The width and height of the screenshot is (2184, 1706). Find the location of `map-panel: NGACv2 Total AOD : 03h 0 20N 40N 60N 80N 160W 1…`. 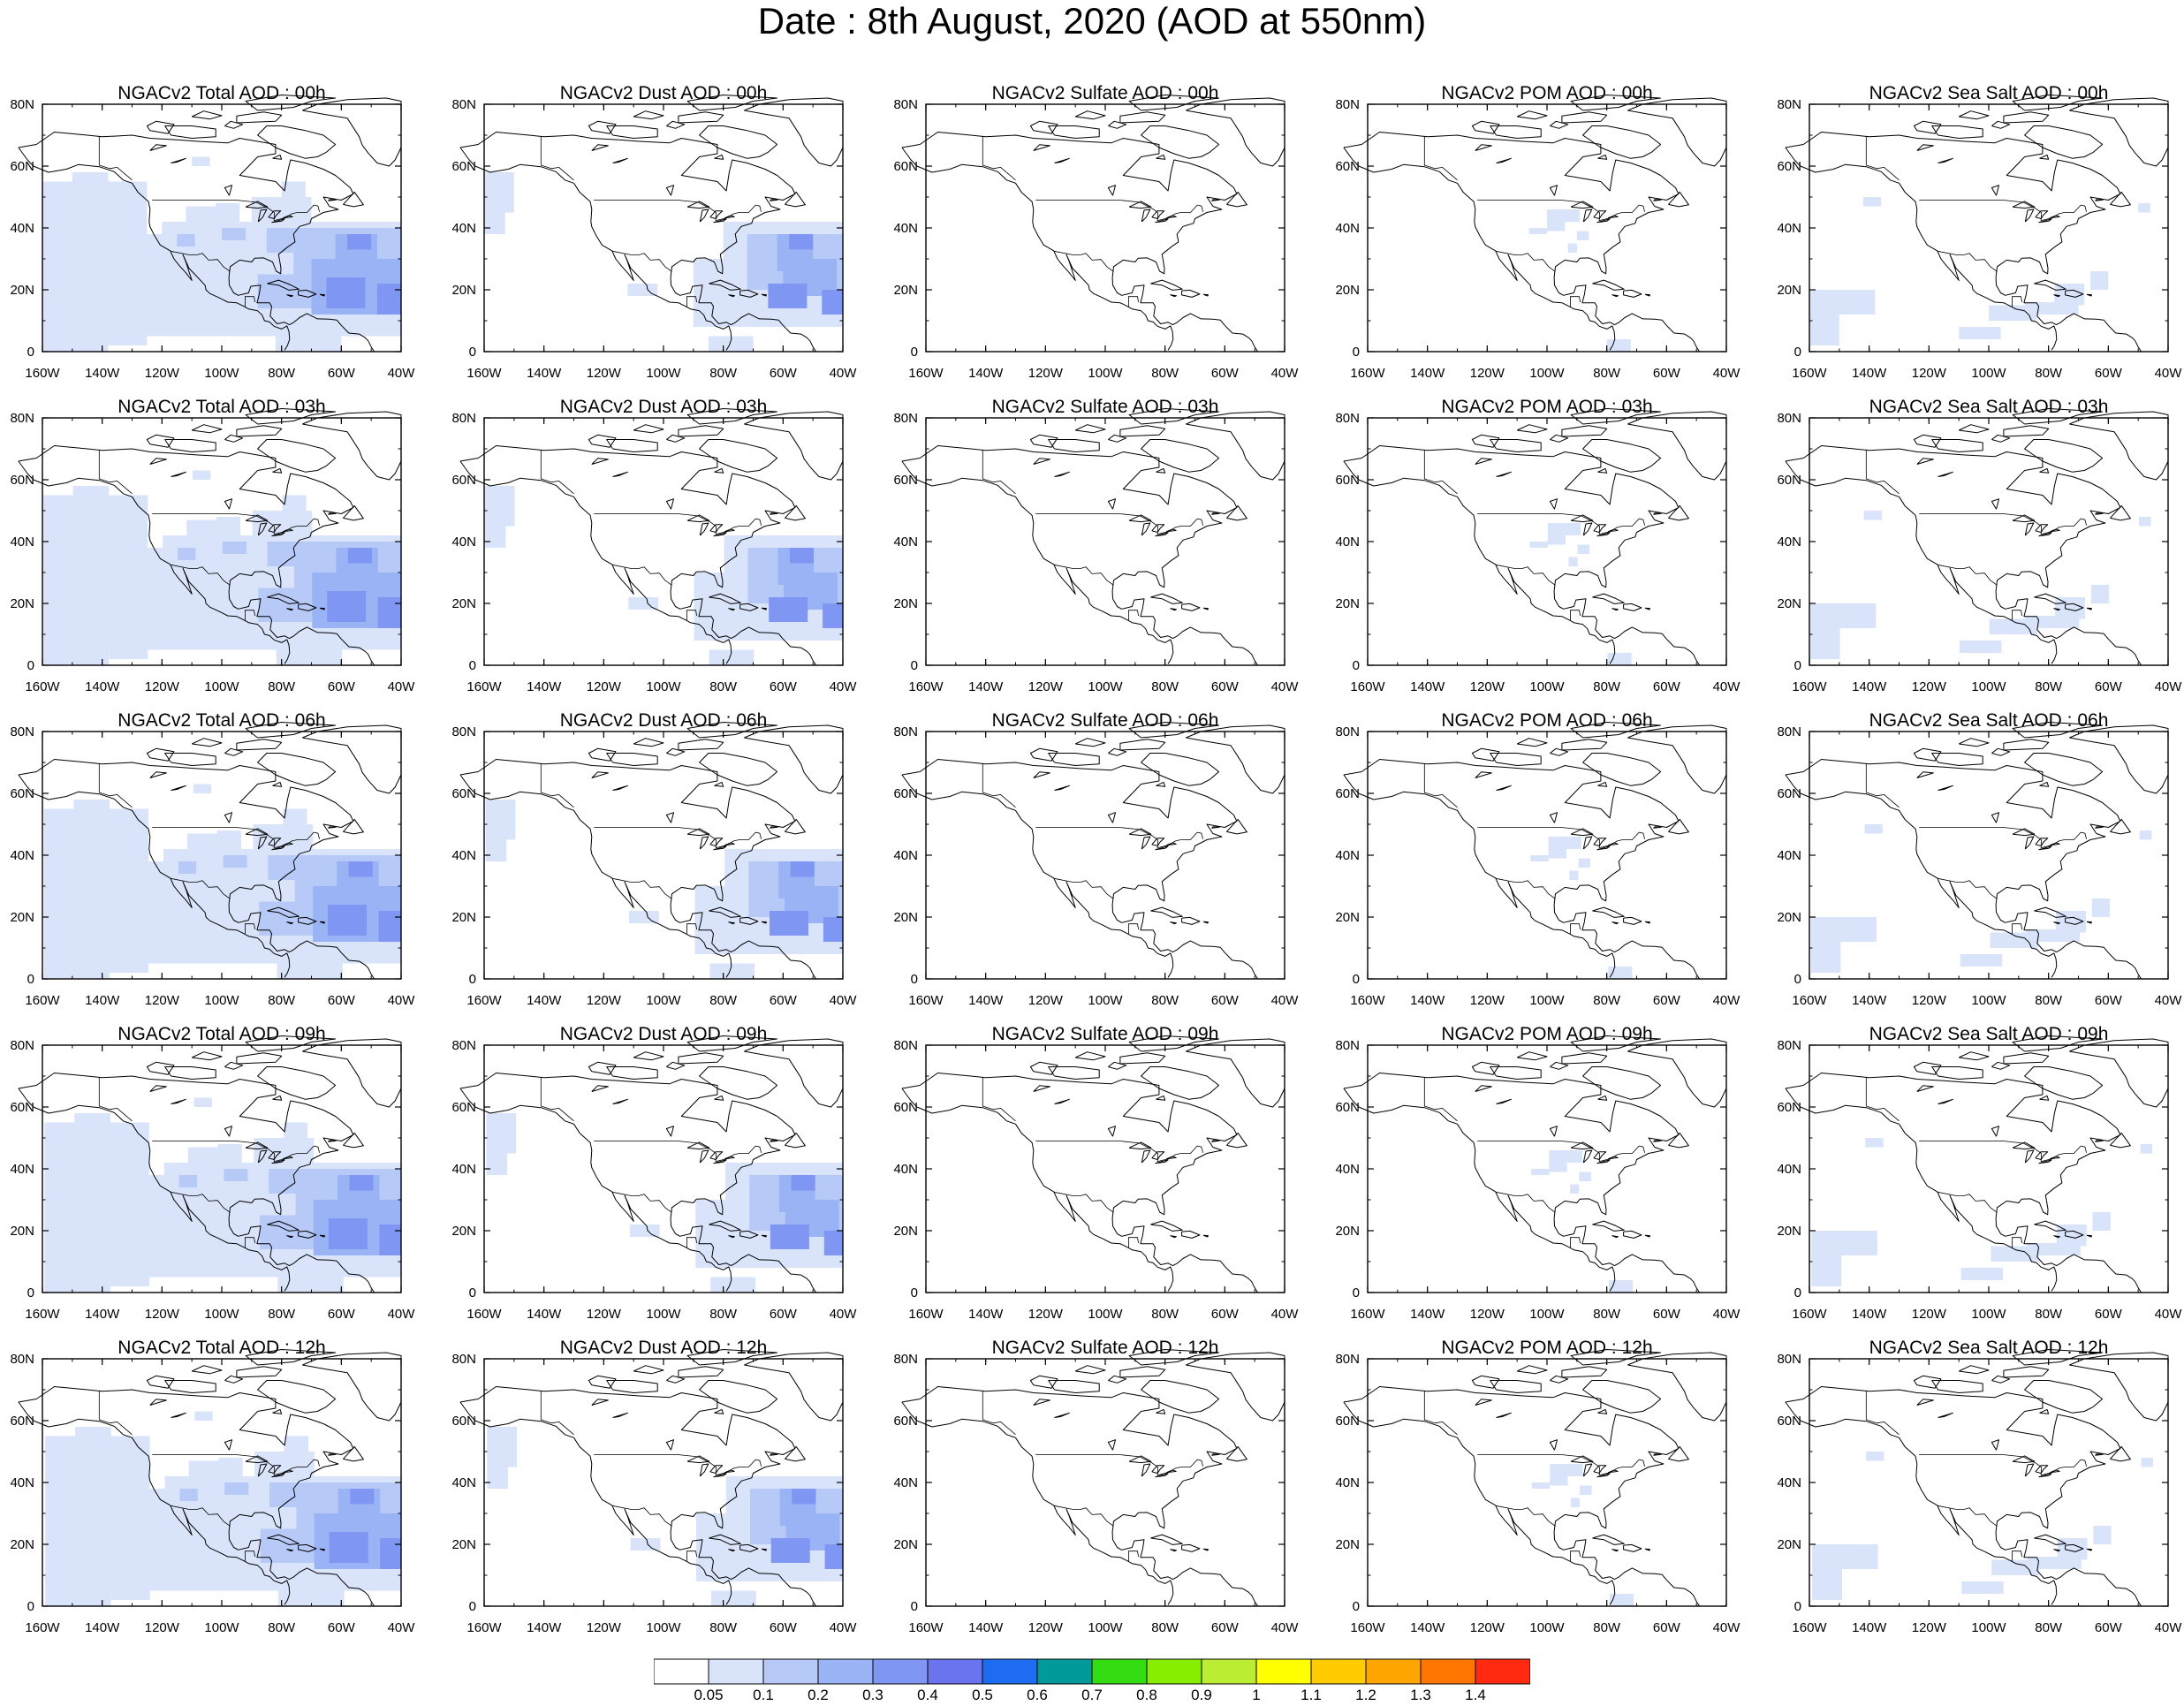

map-panel: NGACv2 Total AOD : 03h 0 20N 40N 60N 80N 160W 1… is located at coordinates (212, 549).